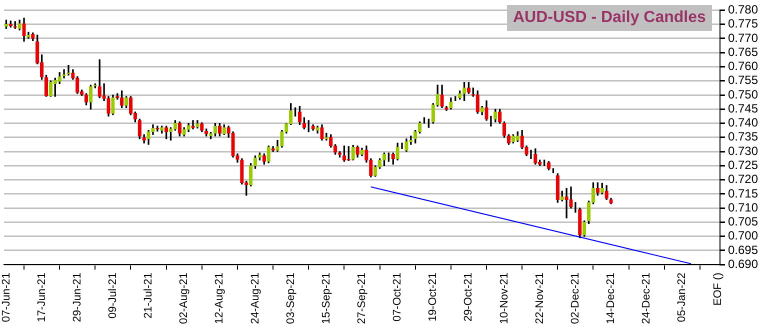 This screenshot has width=763, height=329. I want to click on y-tick-label: 0.760, so click(743, 66).